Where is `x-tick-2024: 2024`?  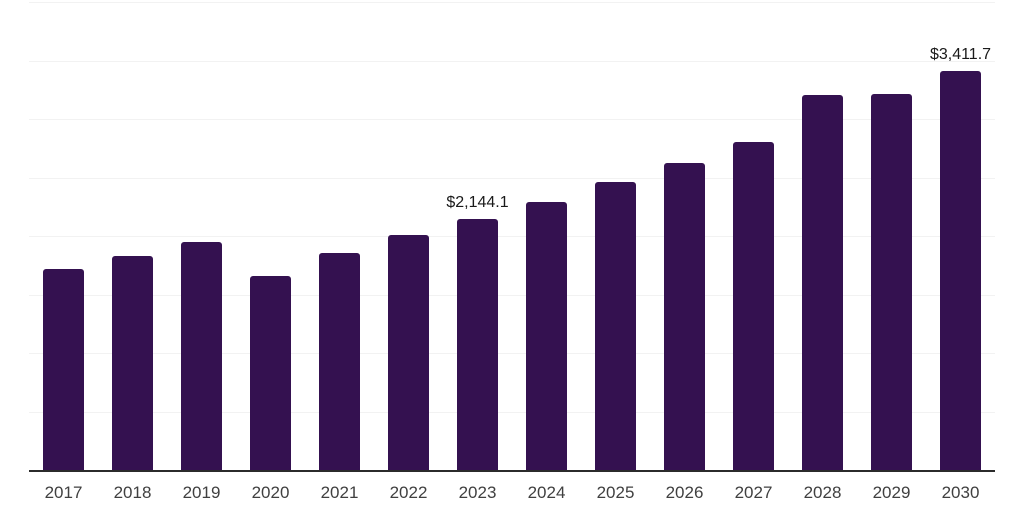 x-tick-2024: 2024 is located at coordinates (546, 492).